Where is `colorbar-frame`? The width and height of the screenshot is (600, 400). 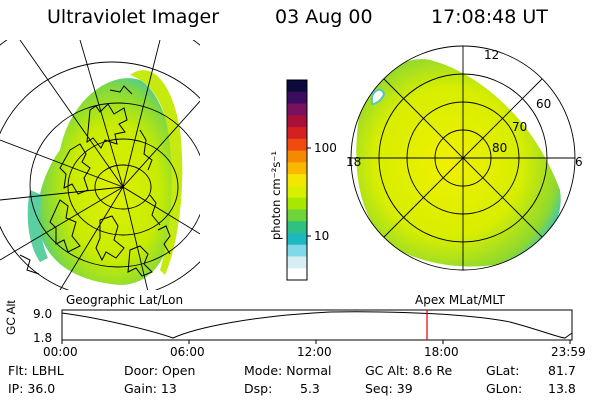
colorbar-frame is located at coordinates (297, 180).